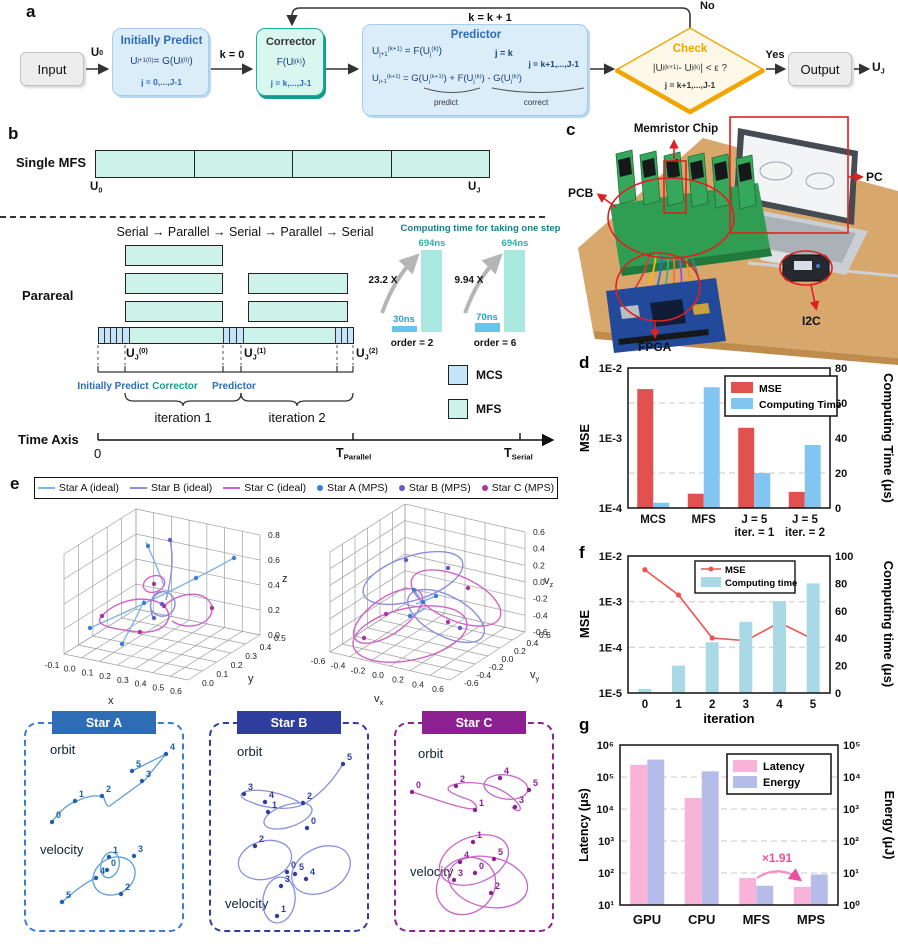 The height and width of the screenshot is (944, 898). Describe the element at coordinates (174, 255) in the screenshot. I see `parareal-bar` at that location.